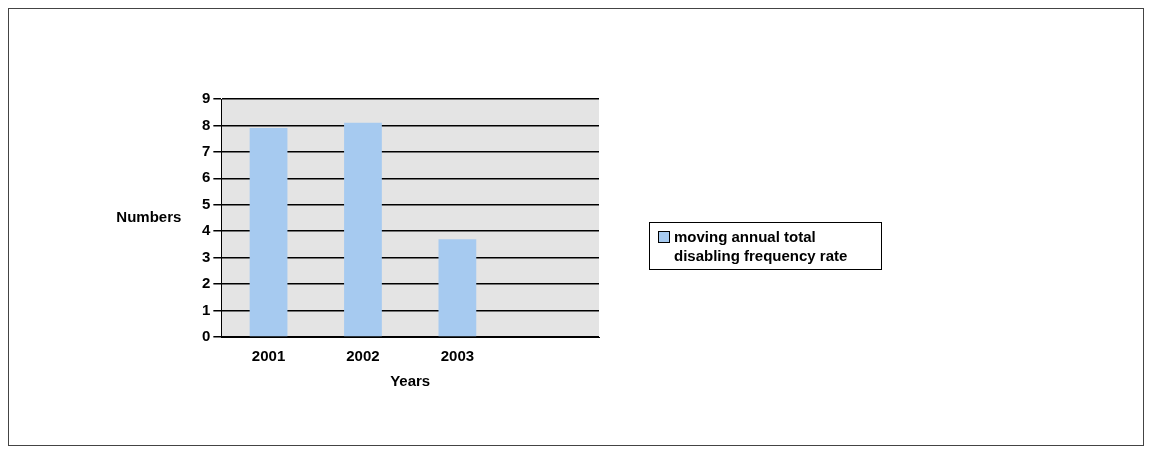 The width and height of the screenshot is (1152, 454). What do you see at coordinates (410, 381) in the screenshot?
I see `x-axis-title: Years` at bounding box center [410, 381].